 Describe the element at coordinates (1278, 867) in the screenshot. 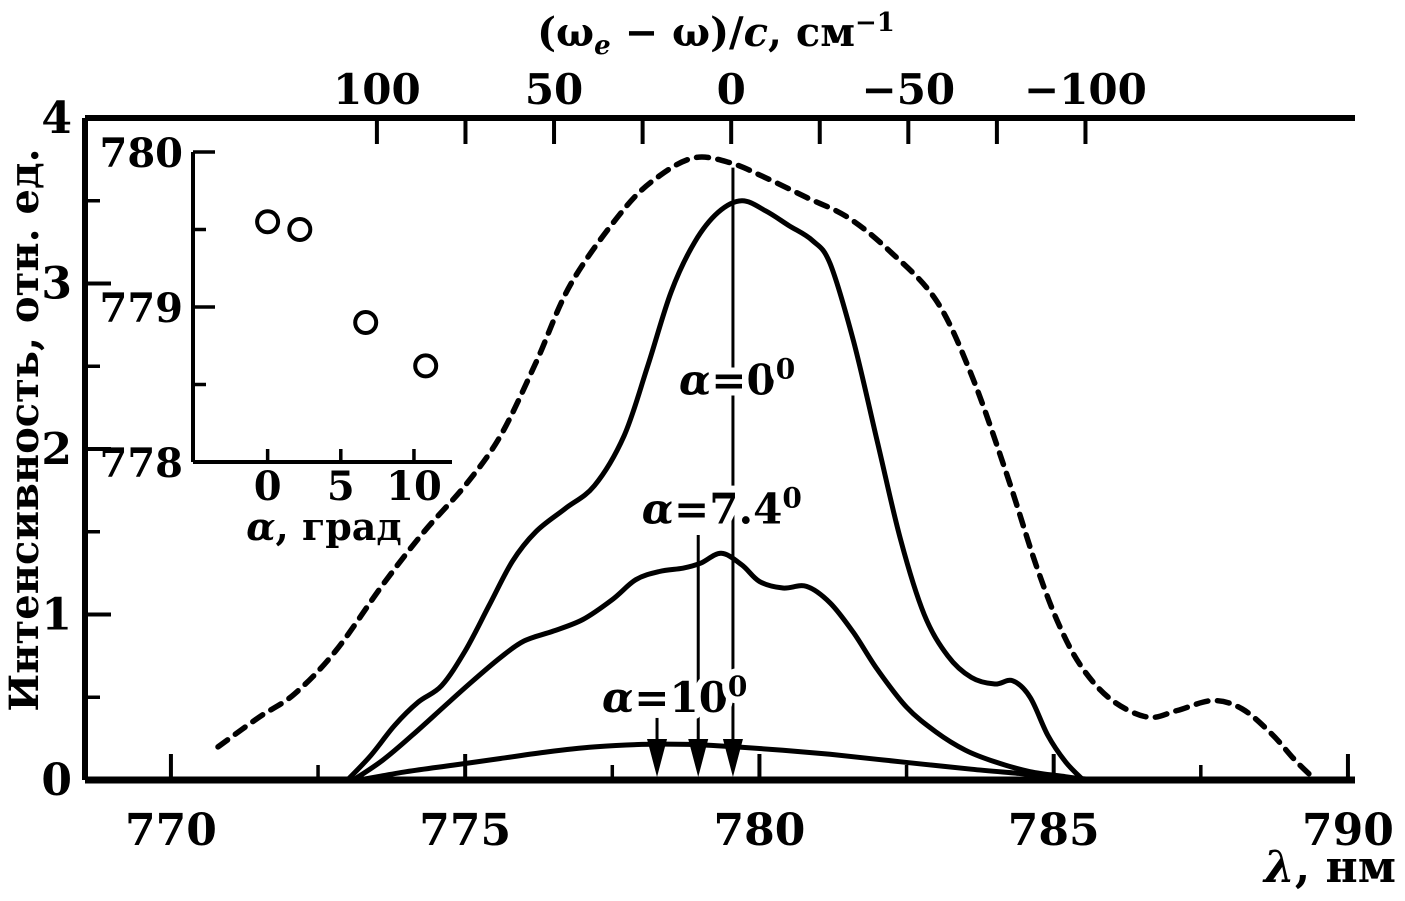

I see `text-part: λ` at that location.